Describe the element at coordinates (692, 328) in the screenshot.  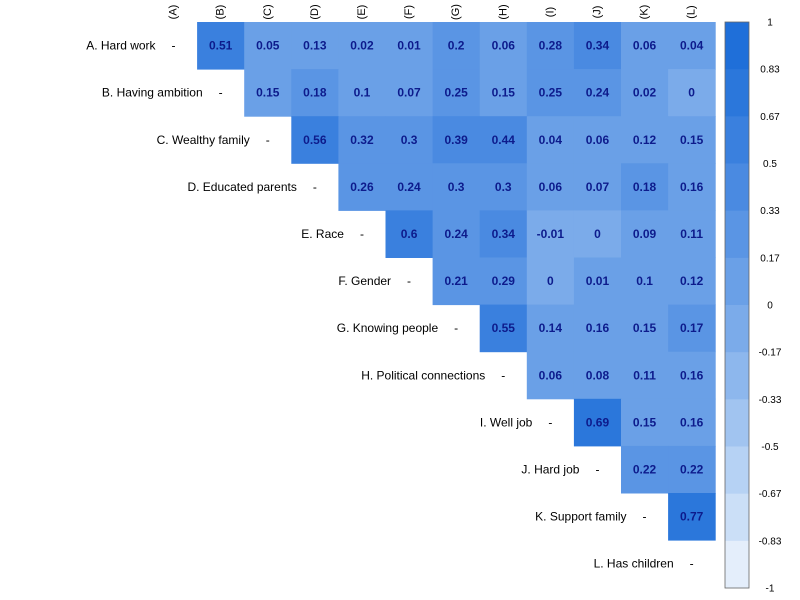
I see `cell-value: 0.17` at that location.